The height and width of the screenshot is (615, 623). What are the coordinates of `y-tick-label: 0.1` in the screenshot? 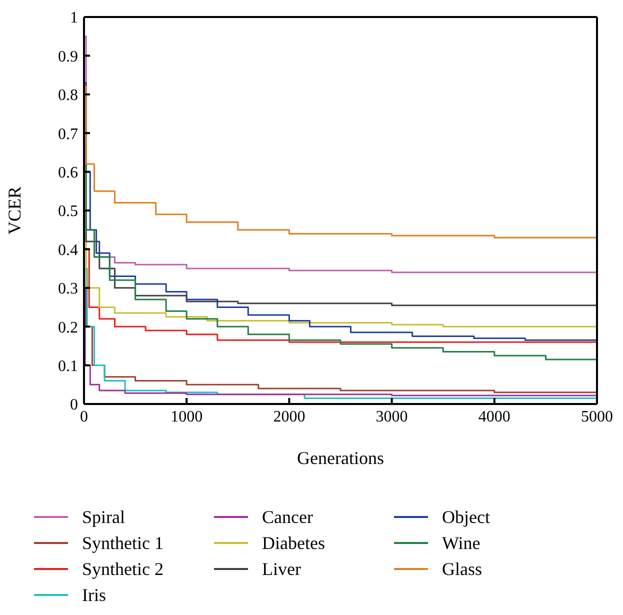 It's located at (68, 366).